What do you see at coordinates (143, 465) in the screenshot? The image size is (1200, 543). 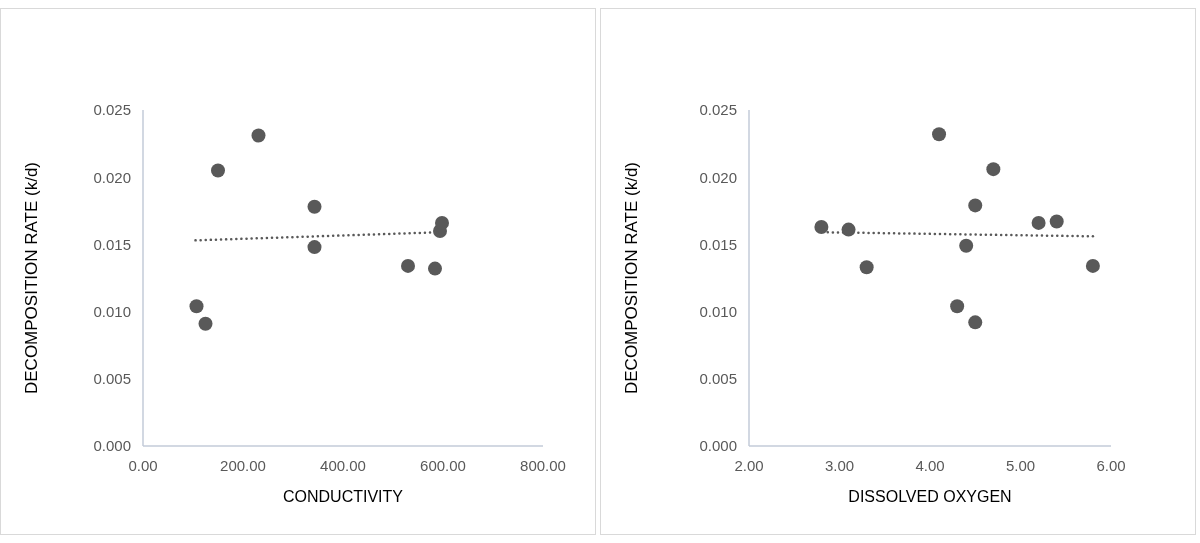 I see `x-tick-label: 0.00` at bounding box center [143, 465].